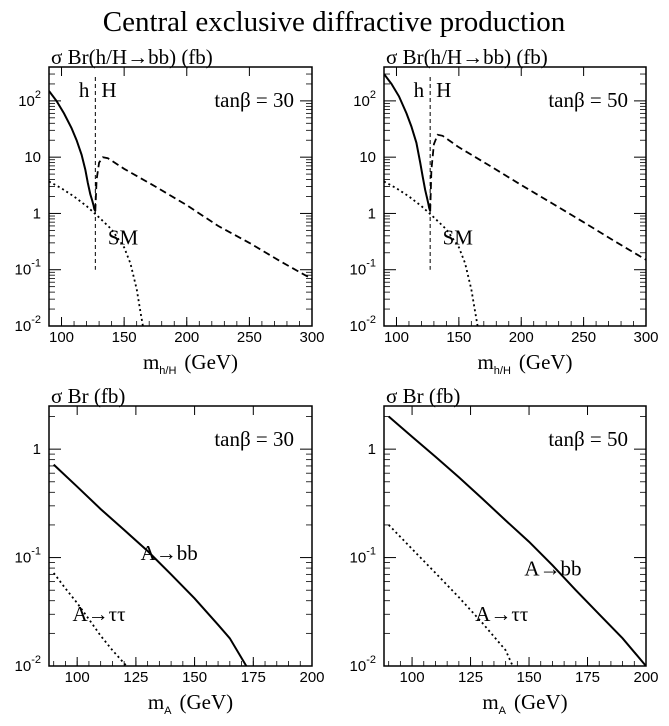 The width and height of the screenshot is (669, 726). Describe the element at coordinates (334, 22) in the screenshot. I see `figure-title: Central exclusive diffractive production` at that location.